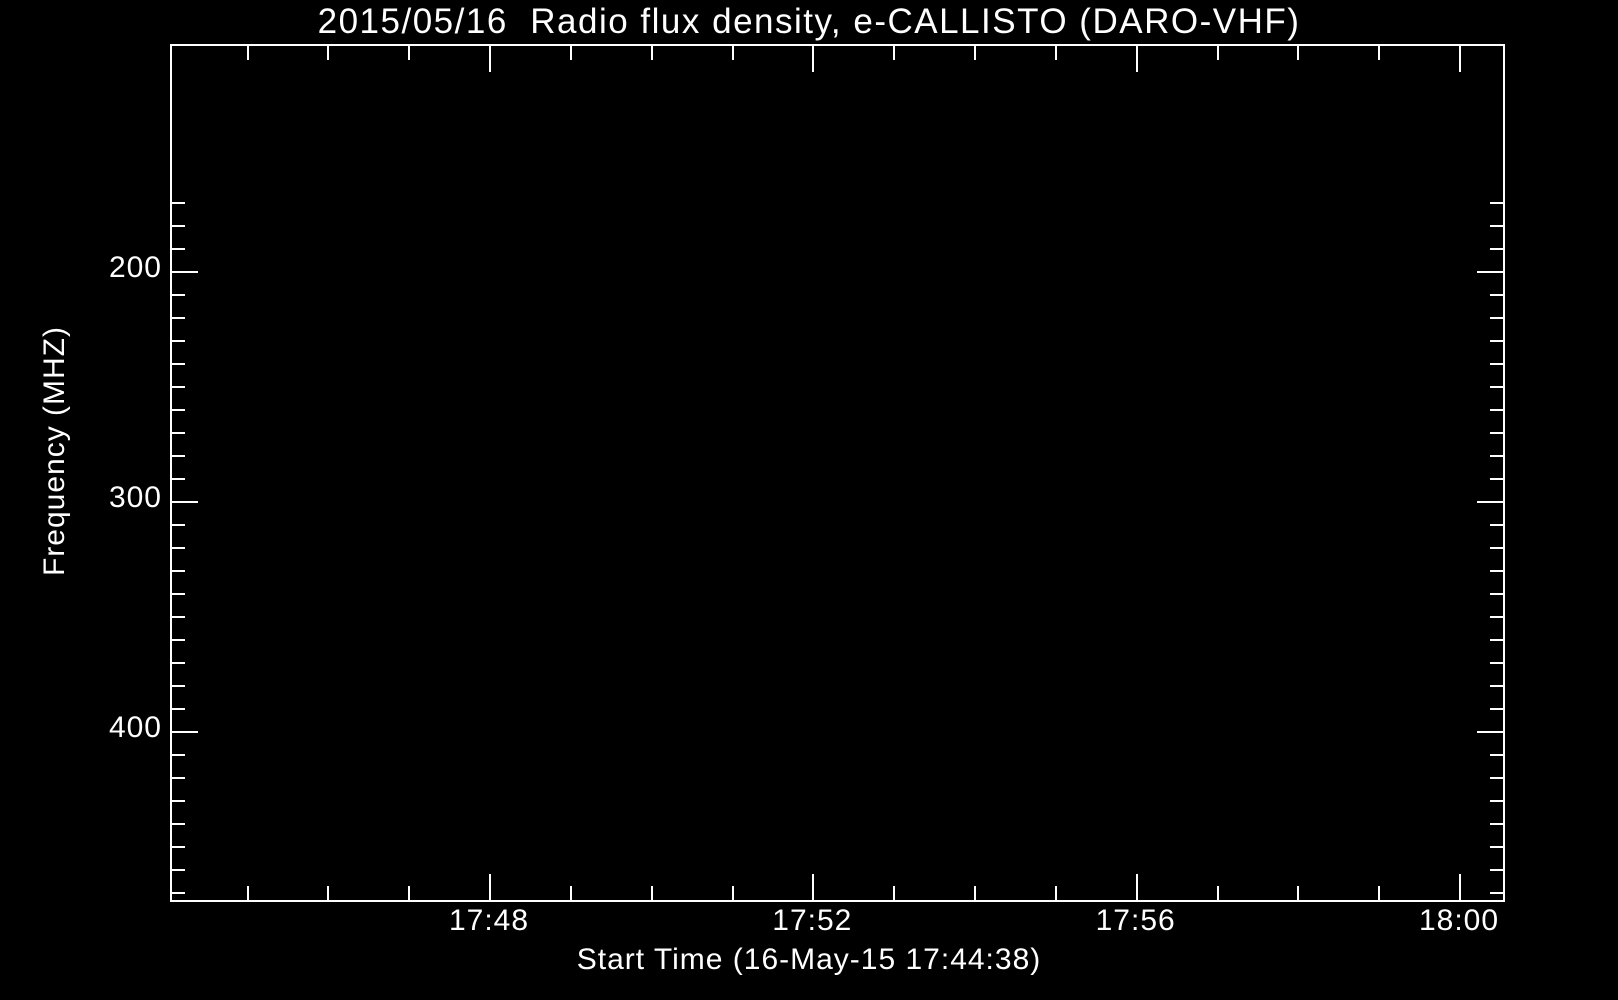 This screenshot has height=1000, width=1618. Describe the element at coordinates (135, 727) in the screenshot. I see `y-axis-tick-label: 400` at that location.